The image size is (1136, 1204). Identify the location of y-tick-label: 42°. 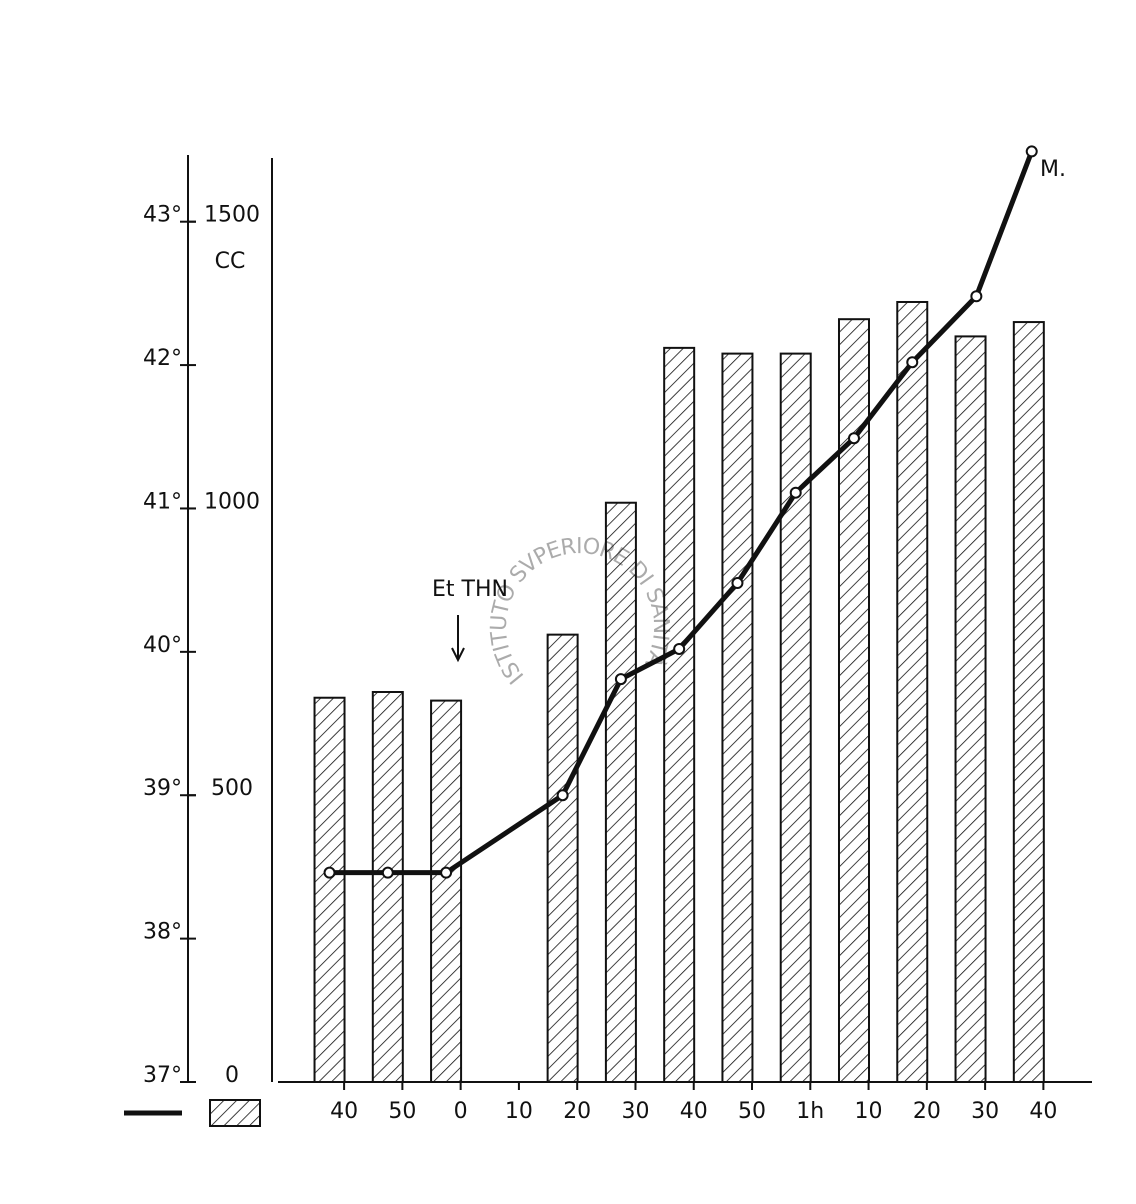
(162, 358).